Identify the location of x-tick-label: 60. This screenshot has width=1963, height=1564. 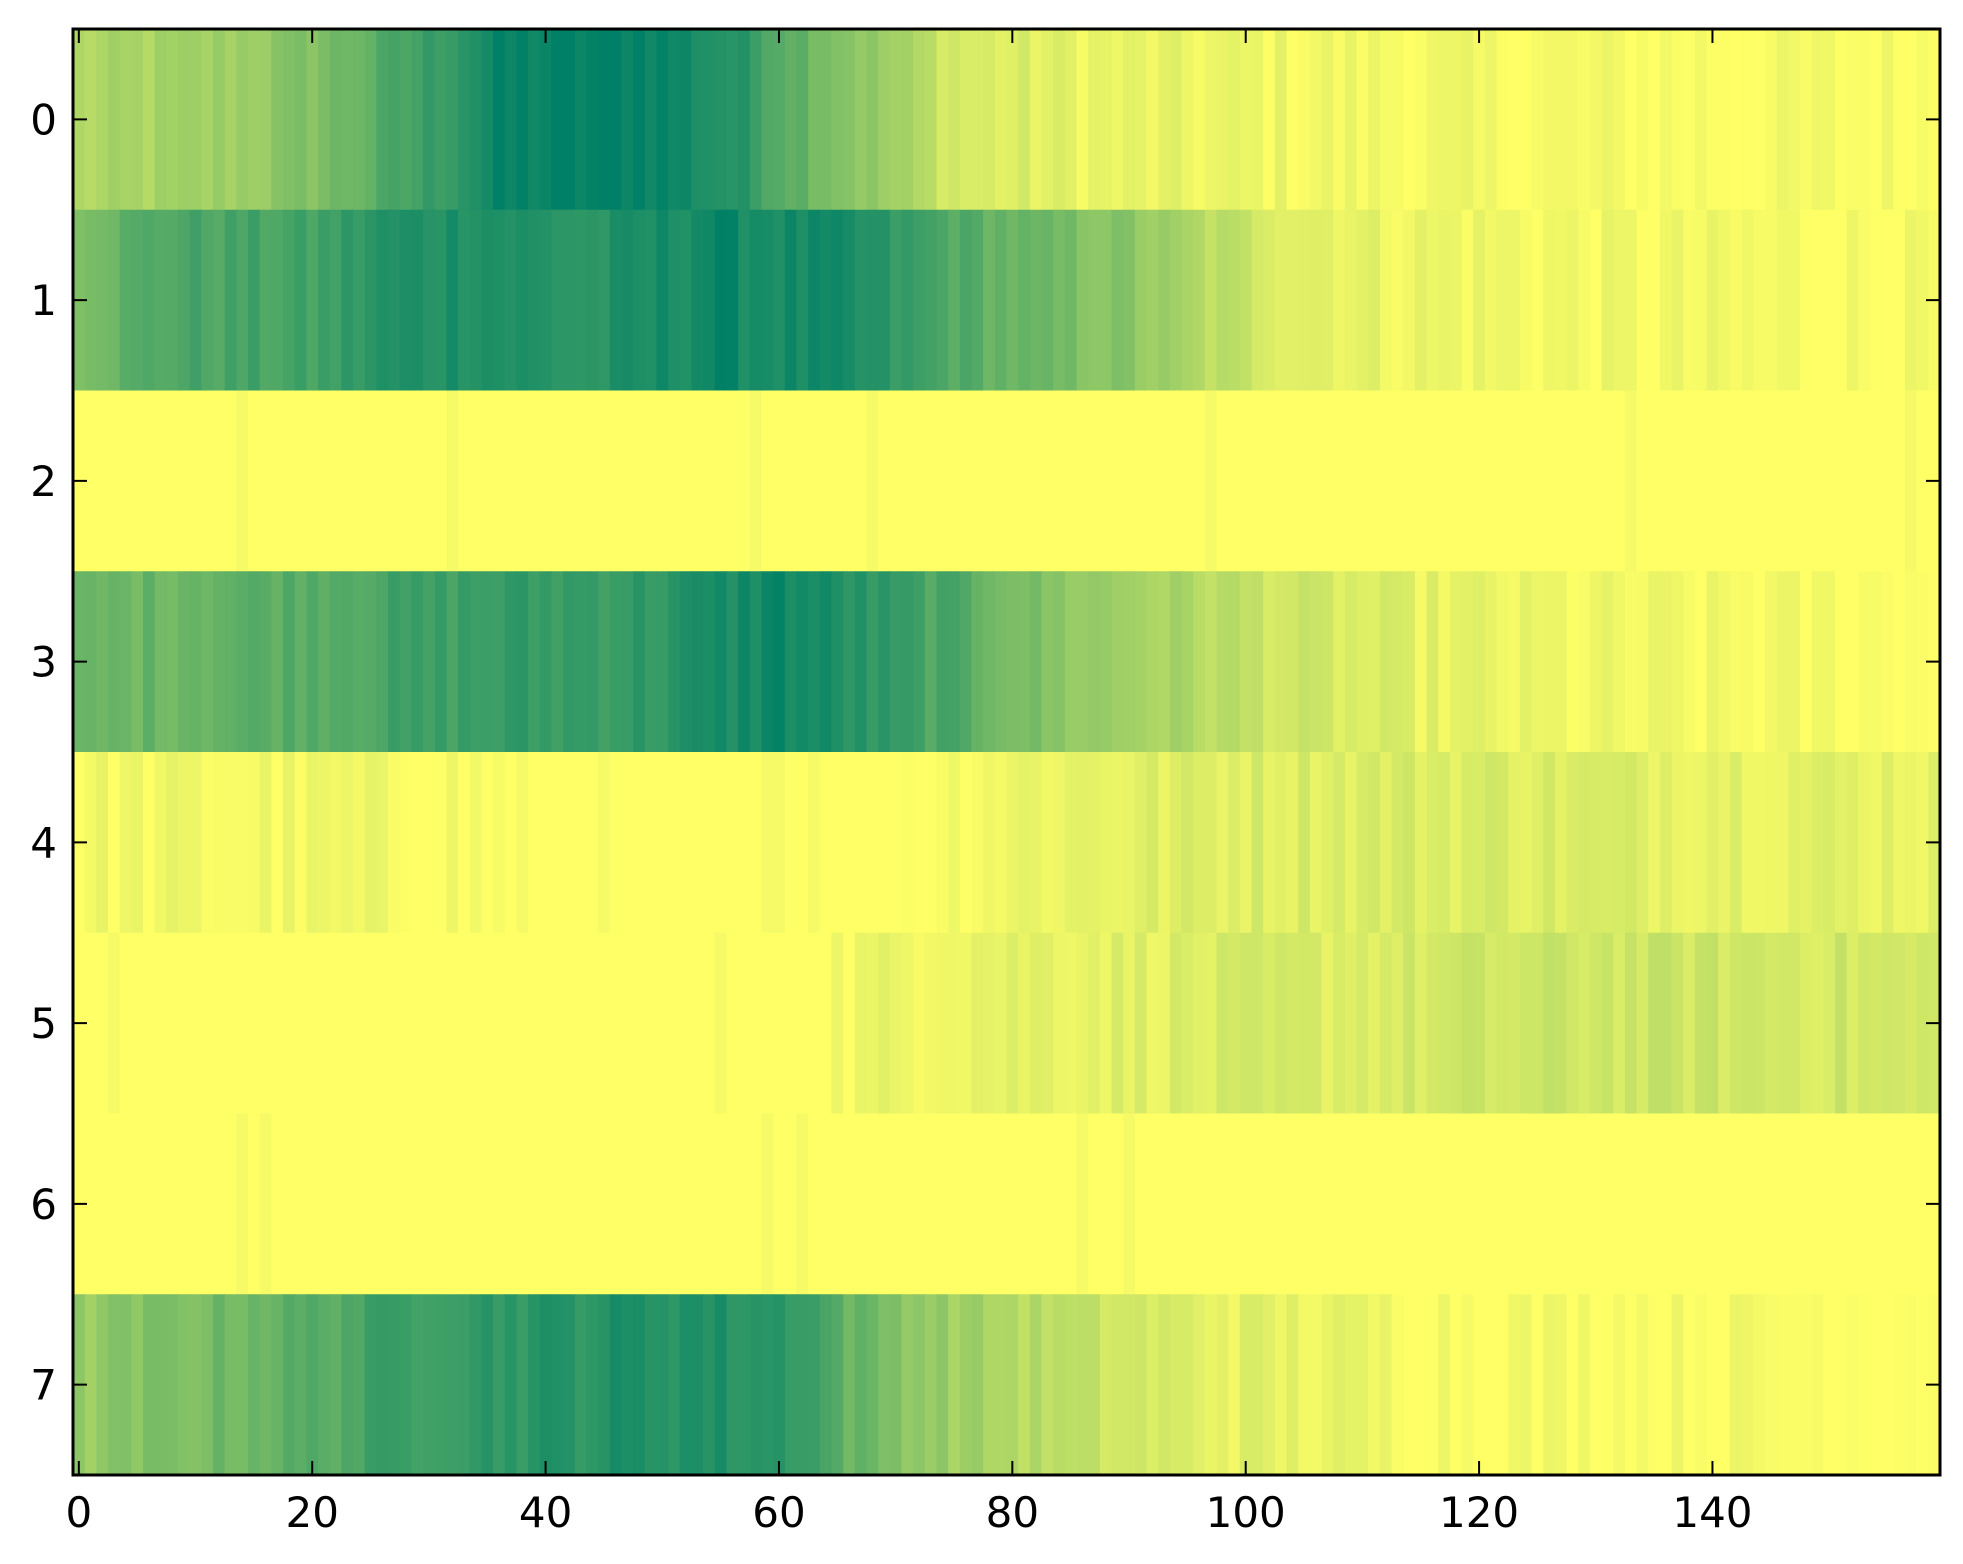
(778, 1512).